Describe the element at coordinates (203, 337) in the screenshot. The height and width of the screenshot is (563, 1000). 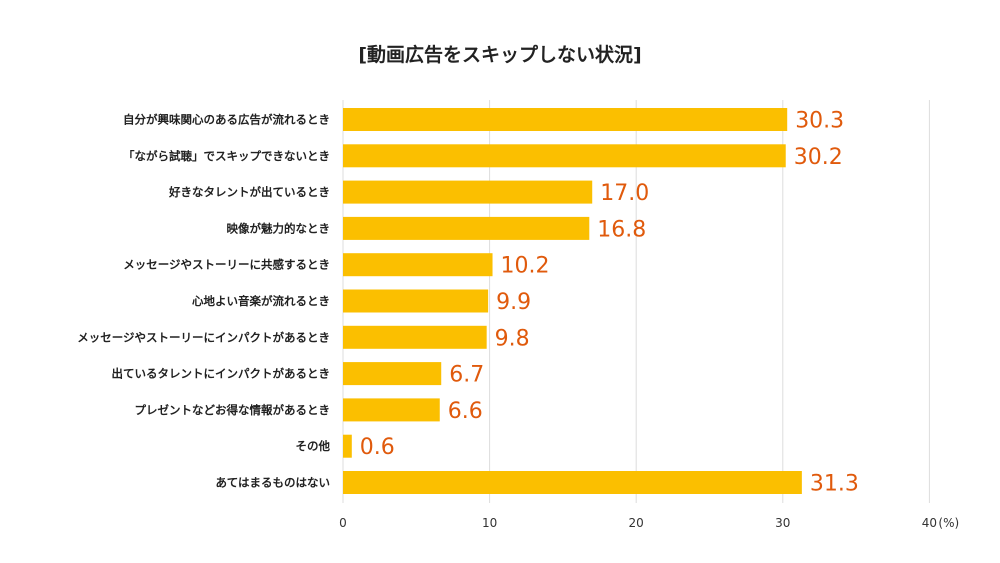
I see `category-label: メッセージやストーリーにインパクトがあるとき` at that location.